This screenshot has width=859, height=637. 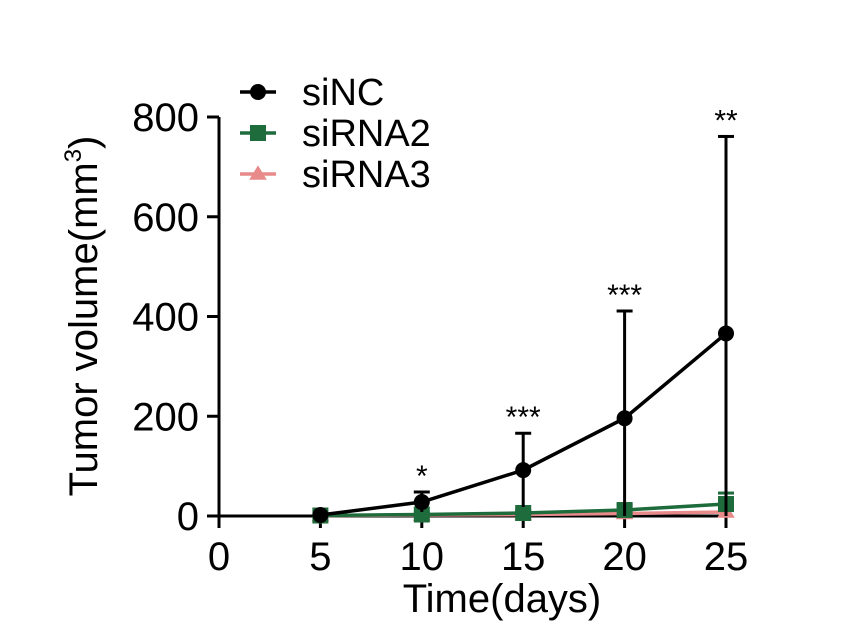 I want to click on y-axis-title-close: ), so click(x=84, y=142).